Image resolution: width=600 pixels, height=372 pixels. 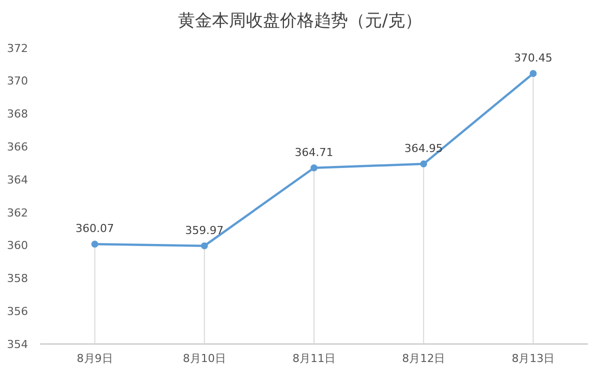 What do you see at coordinates (17, 245) in the screenshot?
I see `y-tick-label: 360` at bounding box center [17, 245].